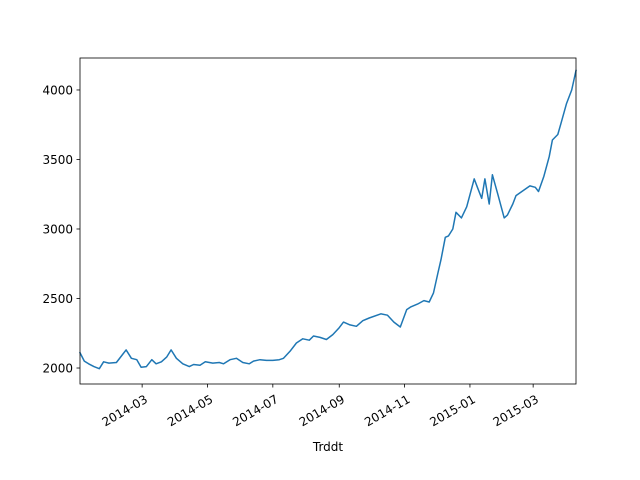  What do you see at coordinates (57, 90) in the screenshot?
I see `y-tick-label: 4000` at bounding box center [57, 90].